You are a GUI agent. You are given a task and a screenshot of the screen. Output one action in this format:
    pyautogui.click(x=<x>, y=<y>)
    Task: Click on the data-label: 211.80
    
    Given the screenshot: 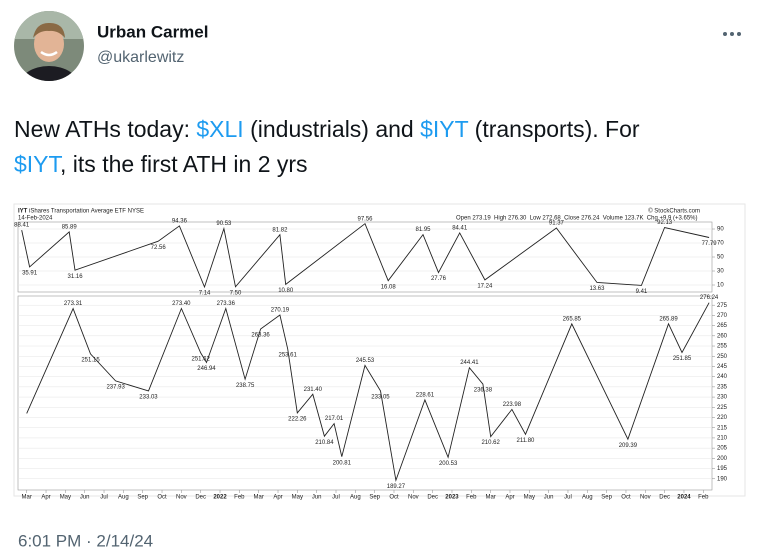 What is the action you would take?
    pyautogui.click(x=525, y=441)
    